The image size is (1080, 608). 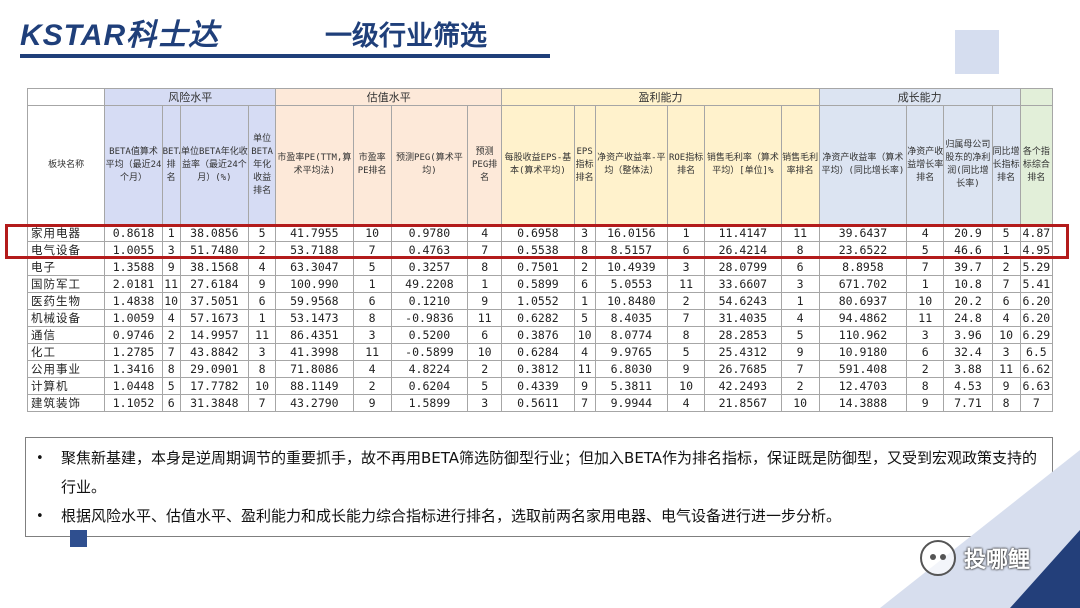 I want to click on table-cell: 21.8567, so click(x=743, y=403).